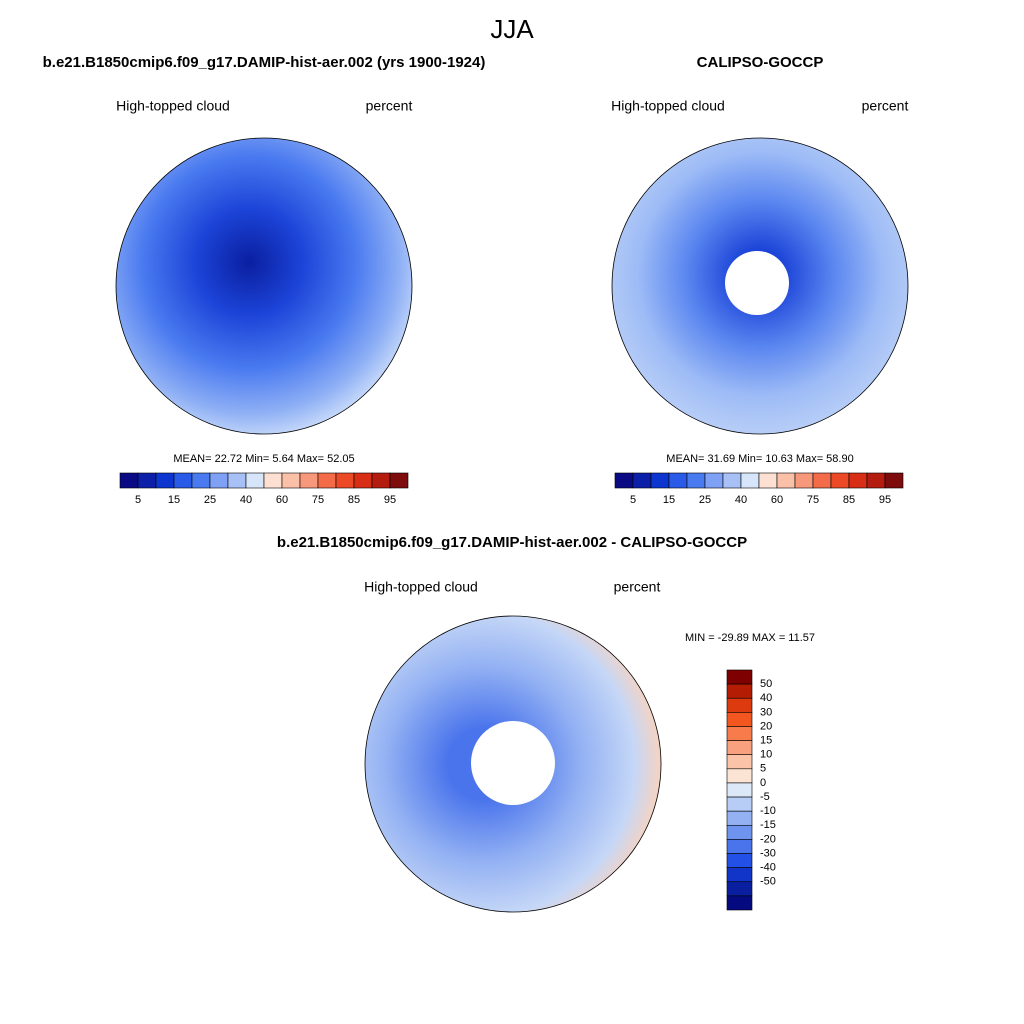 This screenshot has width=1024, height=1024. What do you see at coordinates (768, 825) in the screenshot?
I see `colorbar-label: -15` at bounding box center [768, 825].